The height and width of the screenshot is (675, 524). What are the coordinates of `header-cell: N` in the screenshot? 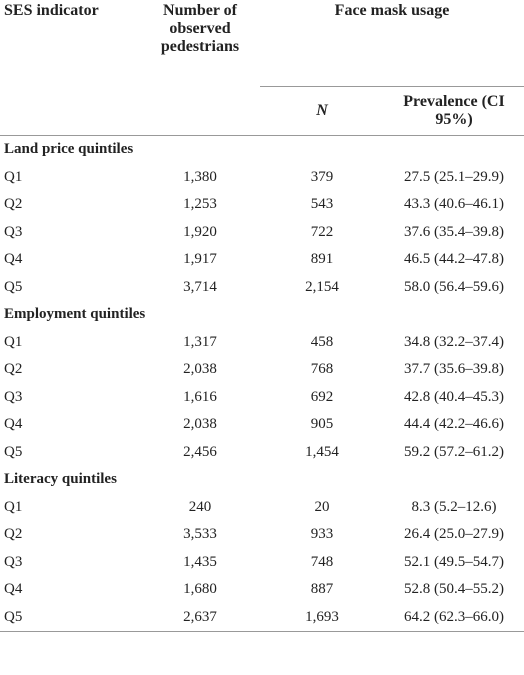 It's located at (322, 111).